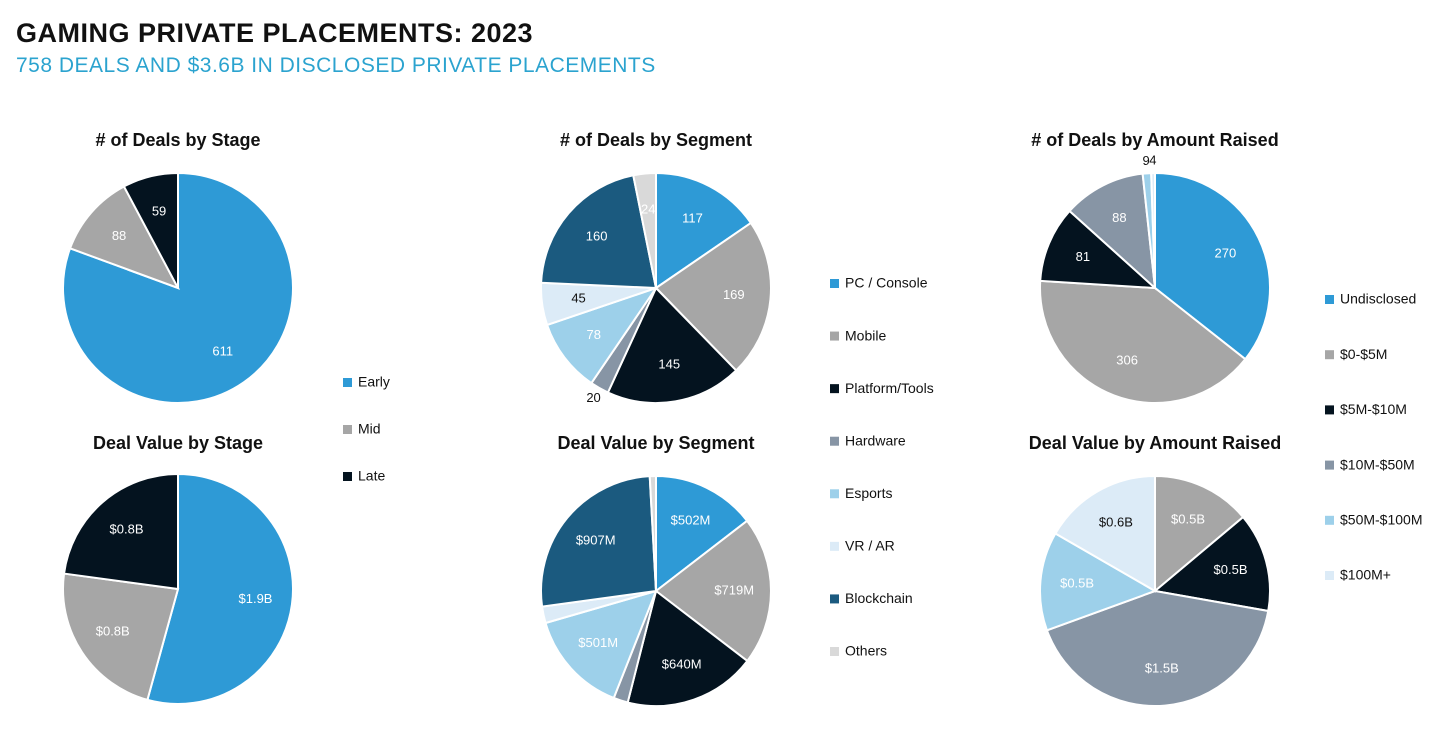 The image size is (1456, 733). Describe the element at coordinates (655, 443) in the screenshot. I see `chart-title: Deal Value by Segment` at that location.